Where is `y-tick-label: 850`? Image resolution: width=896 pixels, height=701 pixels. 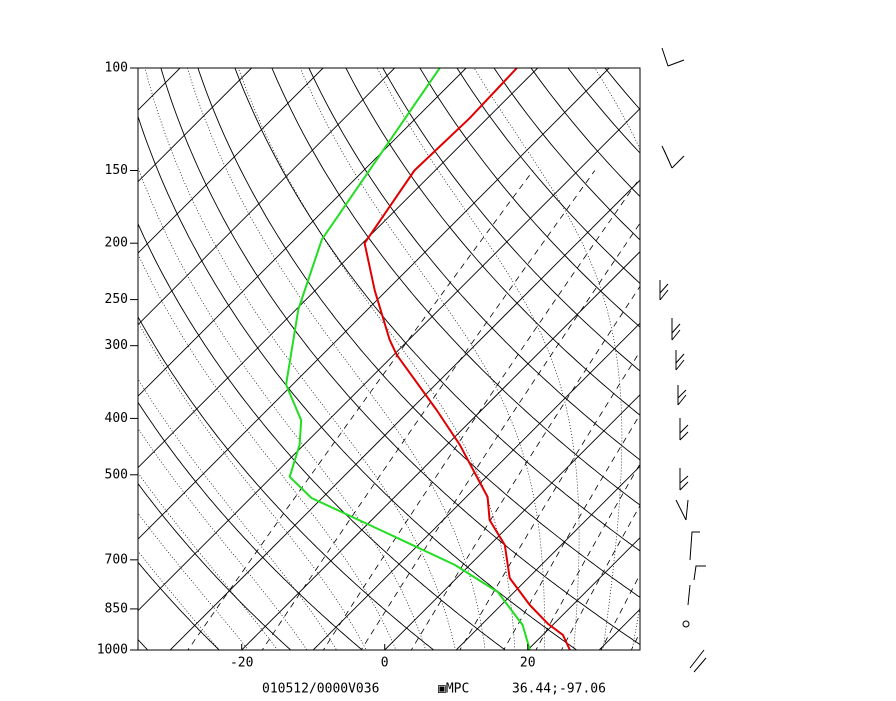
y-tick-label: 850 is located at coordinates (116, 608).